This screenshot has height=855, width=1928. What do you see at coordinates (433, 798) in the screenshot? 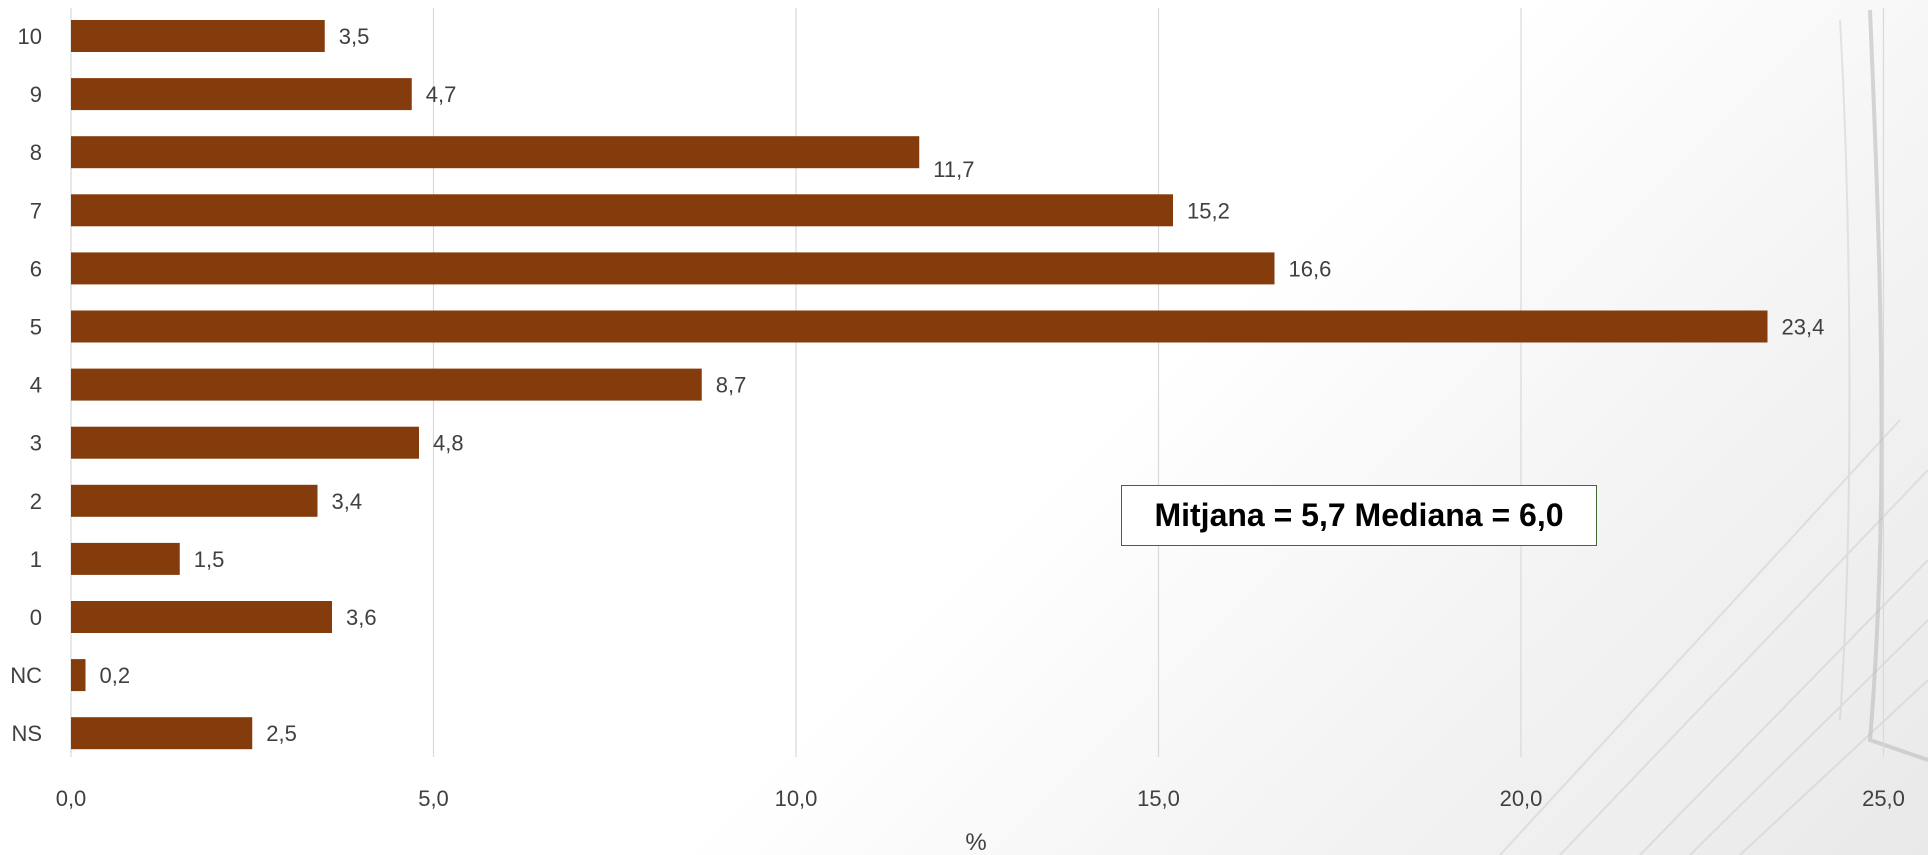
I see `x-tick-label: 5,0` at bounding box center [433, 798].